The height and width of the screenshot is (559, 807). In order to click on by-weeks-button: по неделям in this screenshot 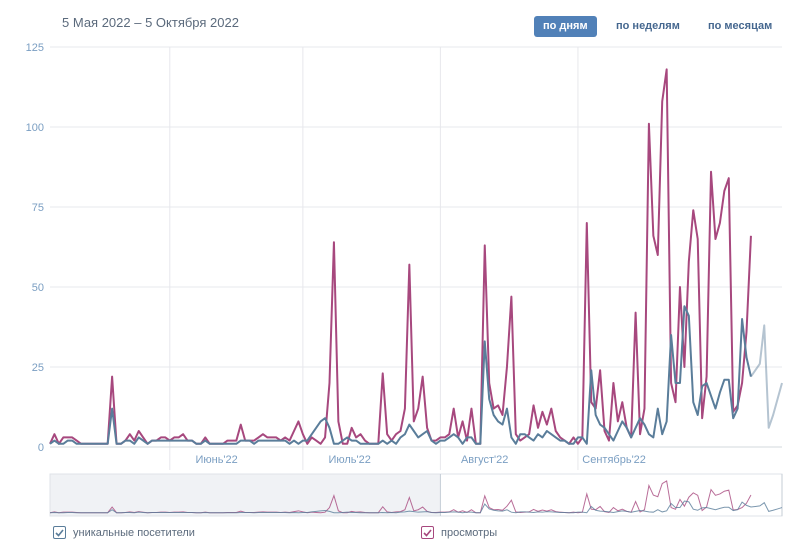, I will do `click(648, 26)`.